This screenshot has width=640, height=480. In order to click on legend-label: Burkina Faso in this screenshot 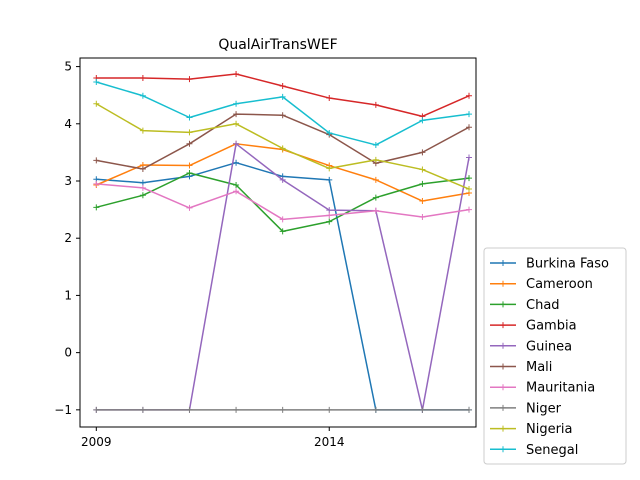, I will do `click(567, 264)`.